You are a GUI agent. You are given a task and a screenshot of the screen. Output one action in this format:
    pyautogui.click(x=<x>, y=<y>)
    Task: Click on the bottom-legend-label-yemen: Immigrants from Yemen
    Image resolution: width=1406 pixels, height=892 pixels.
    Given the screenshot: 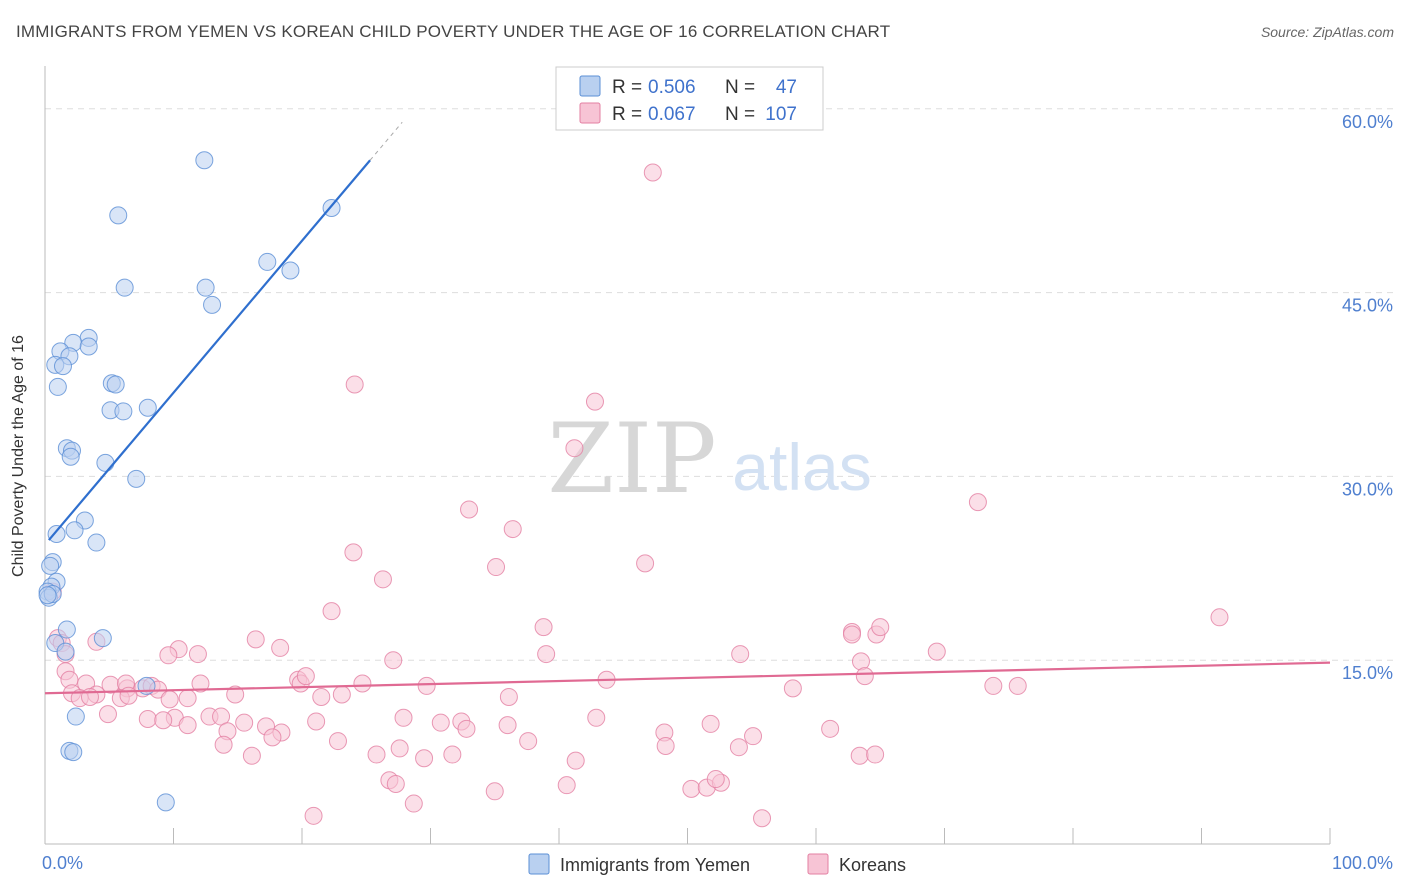 What is the action you would take?
    pyautogui.click(x=655, y=865)
    